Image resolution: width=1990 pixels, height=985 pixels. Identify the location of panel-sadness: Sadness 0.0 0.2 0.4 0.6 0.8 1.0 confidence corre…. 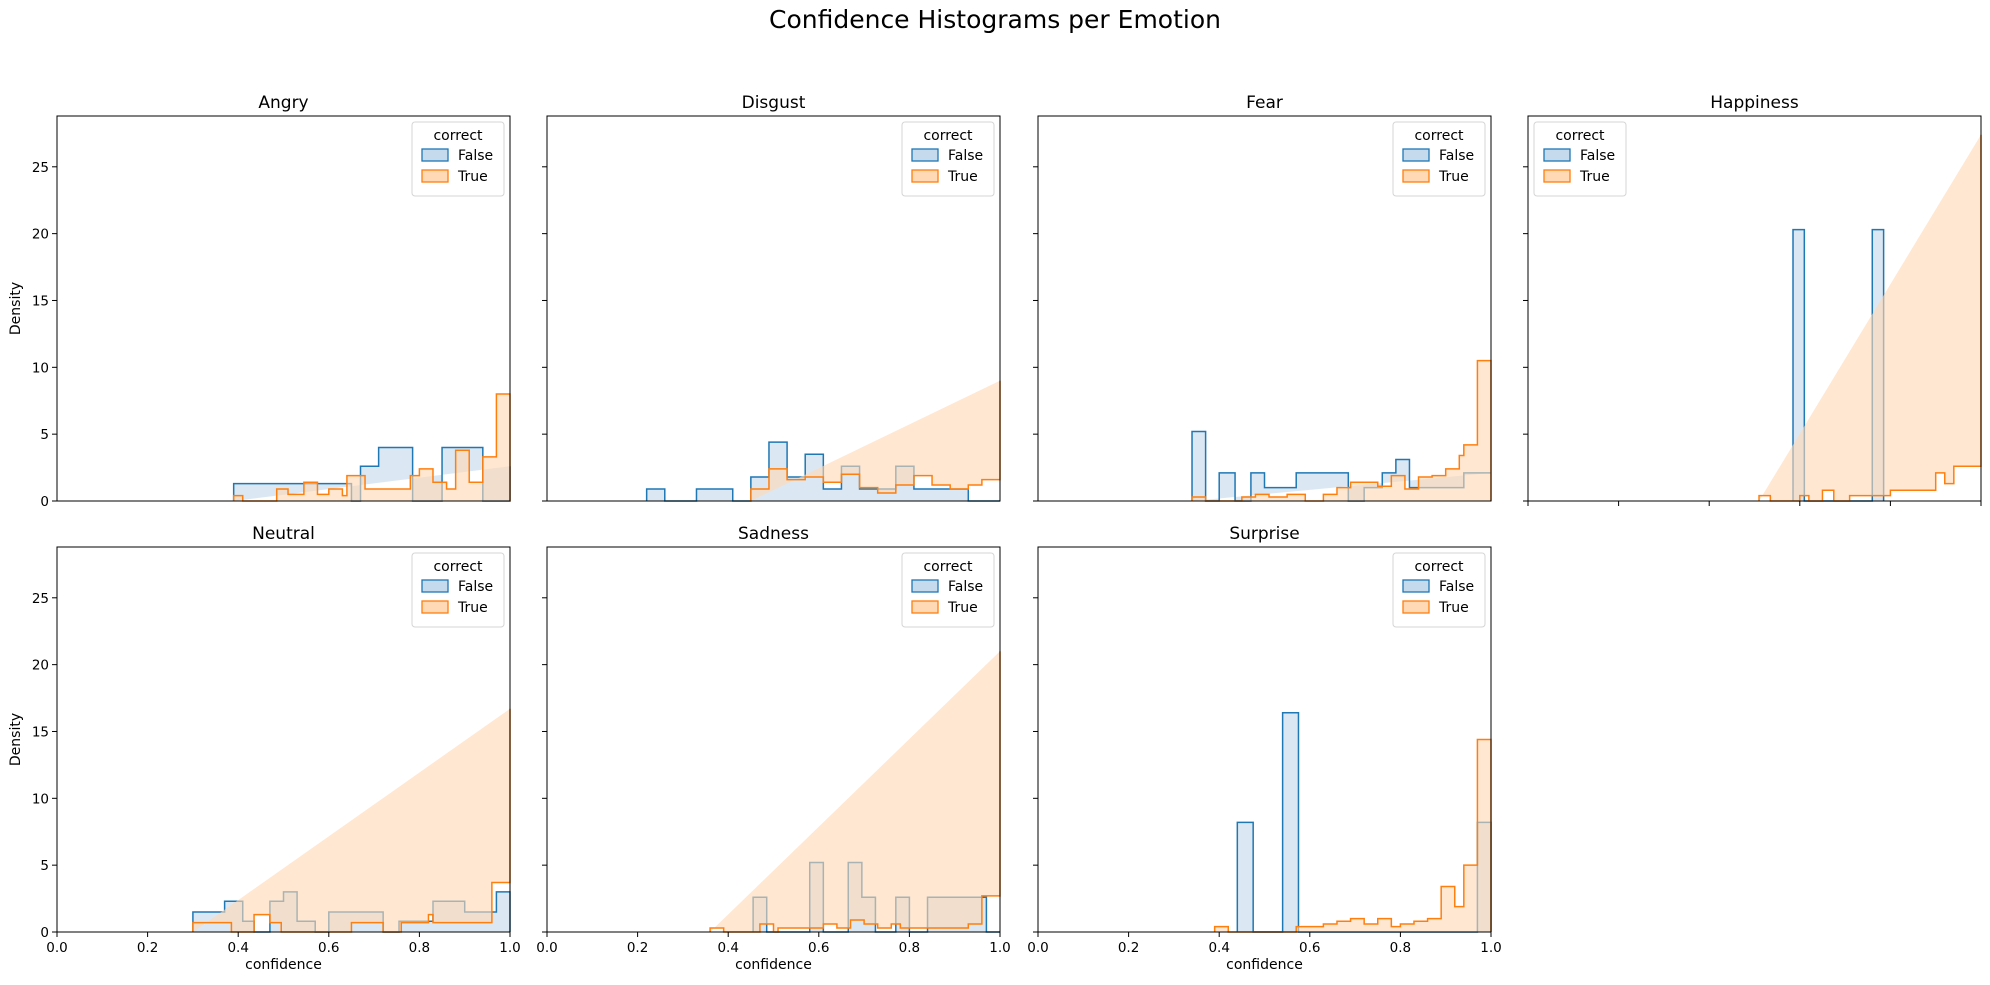
(773, 748).